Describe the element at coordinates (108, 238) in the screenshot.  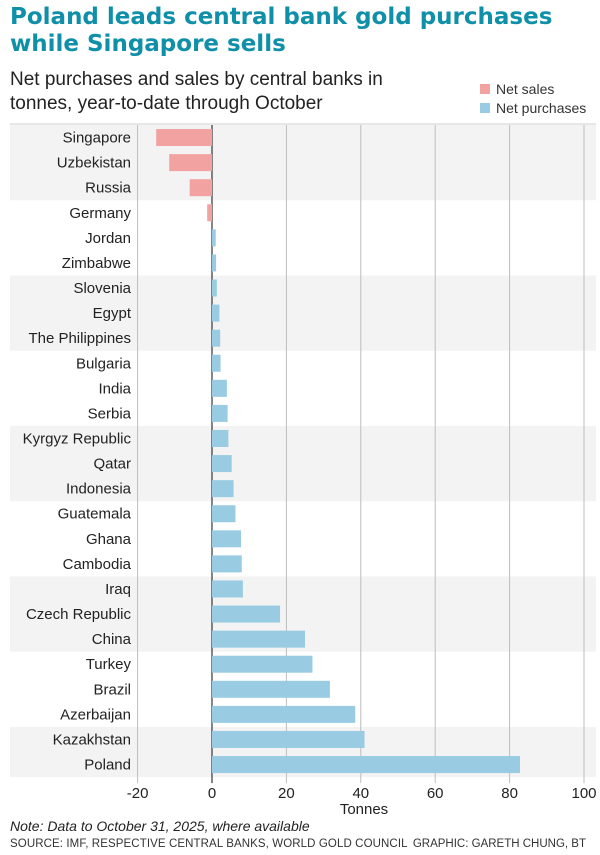
I see `category-label: Jordan` at that location.